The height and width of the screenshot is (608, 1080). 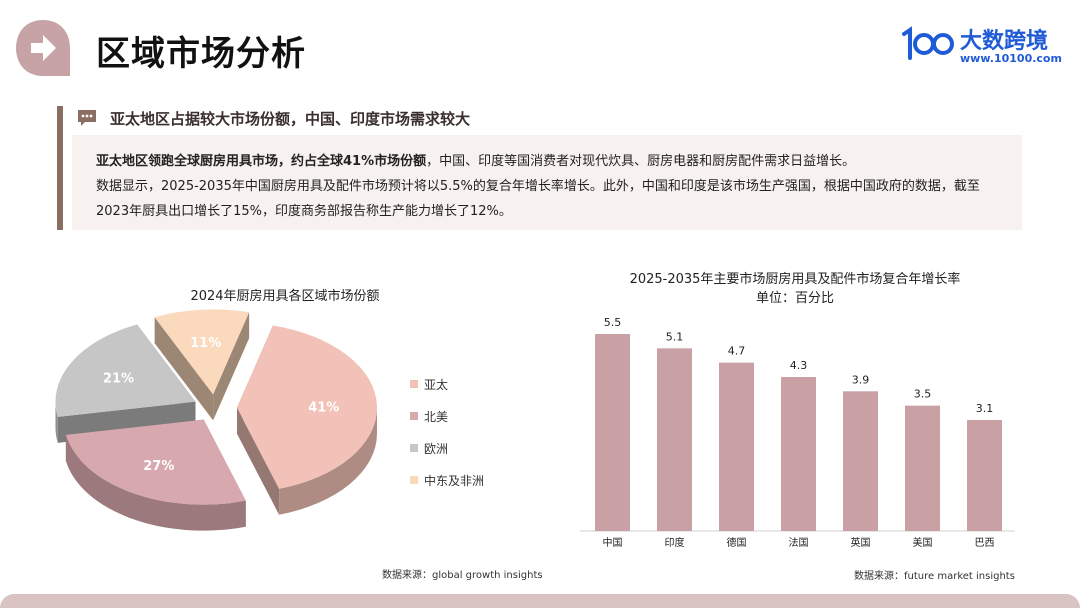 What do you see at coordinates (737, 351) in the screenshot?
I see `bar-value-label: 4.7` at bounding box center [737, 351].